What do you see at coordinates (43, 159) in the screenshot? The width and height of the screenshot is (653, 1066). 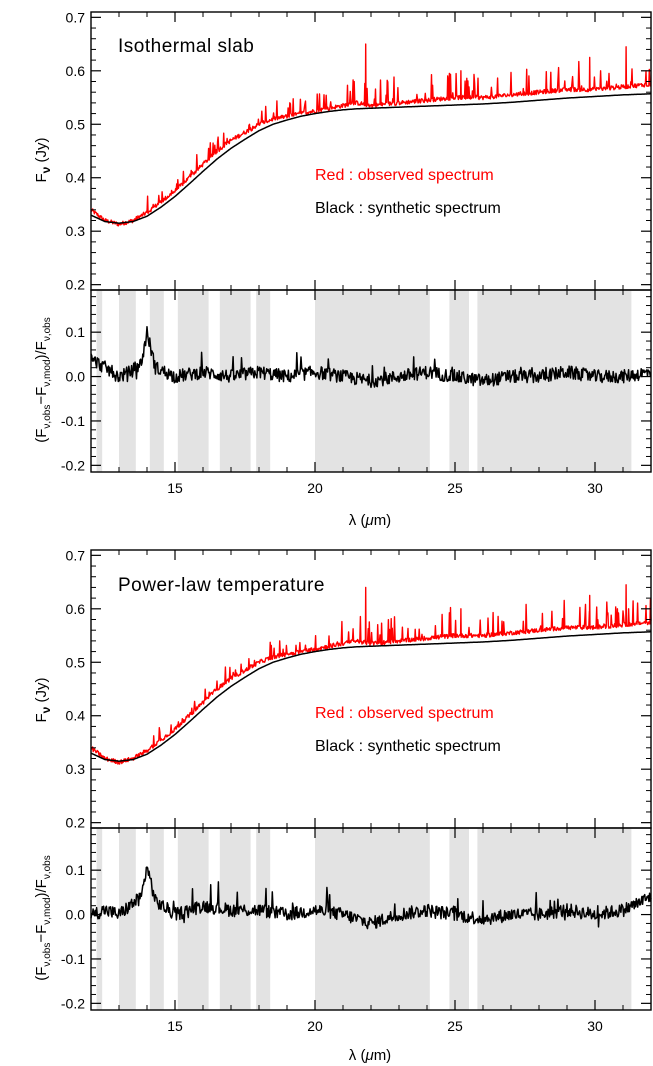 I see `y-axis-label-flux-top: Fν (Jy)` at bounding box center [43, 159].